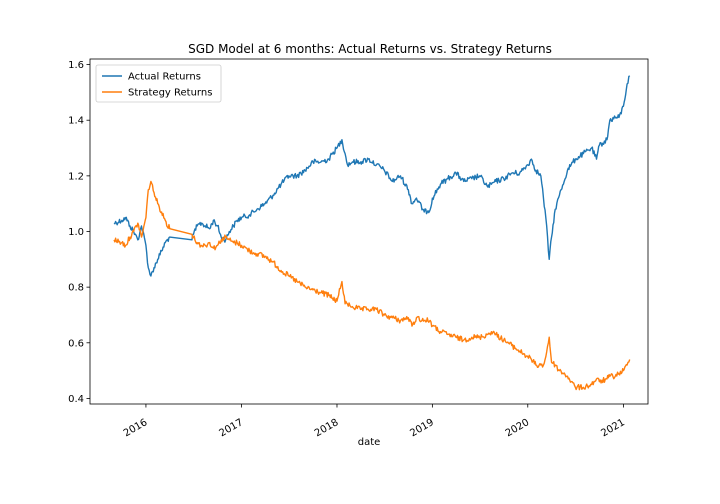 This screenshot has width=720, height=504. I want to click on y-tick-label: 1.2, so click(76, 176).